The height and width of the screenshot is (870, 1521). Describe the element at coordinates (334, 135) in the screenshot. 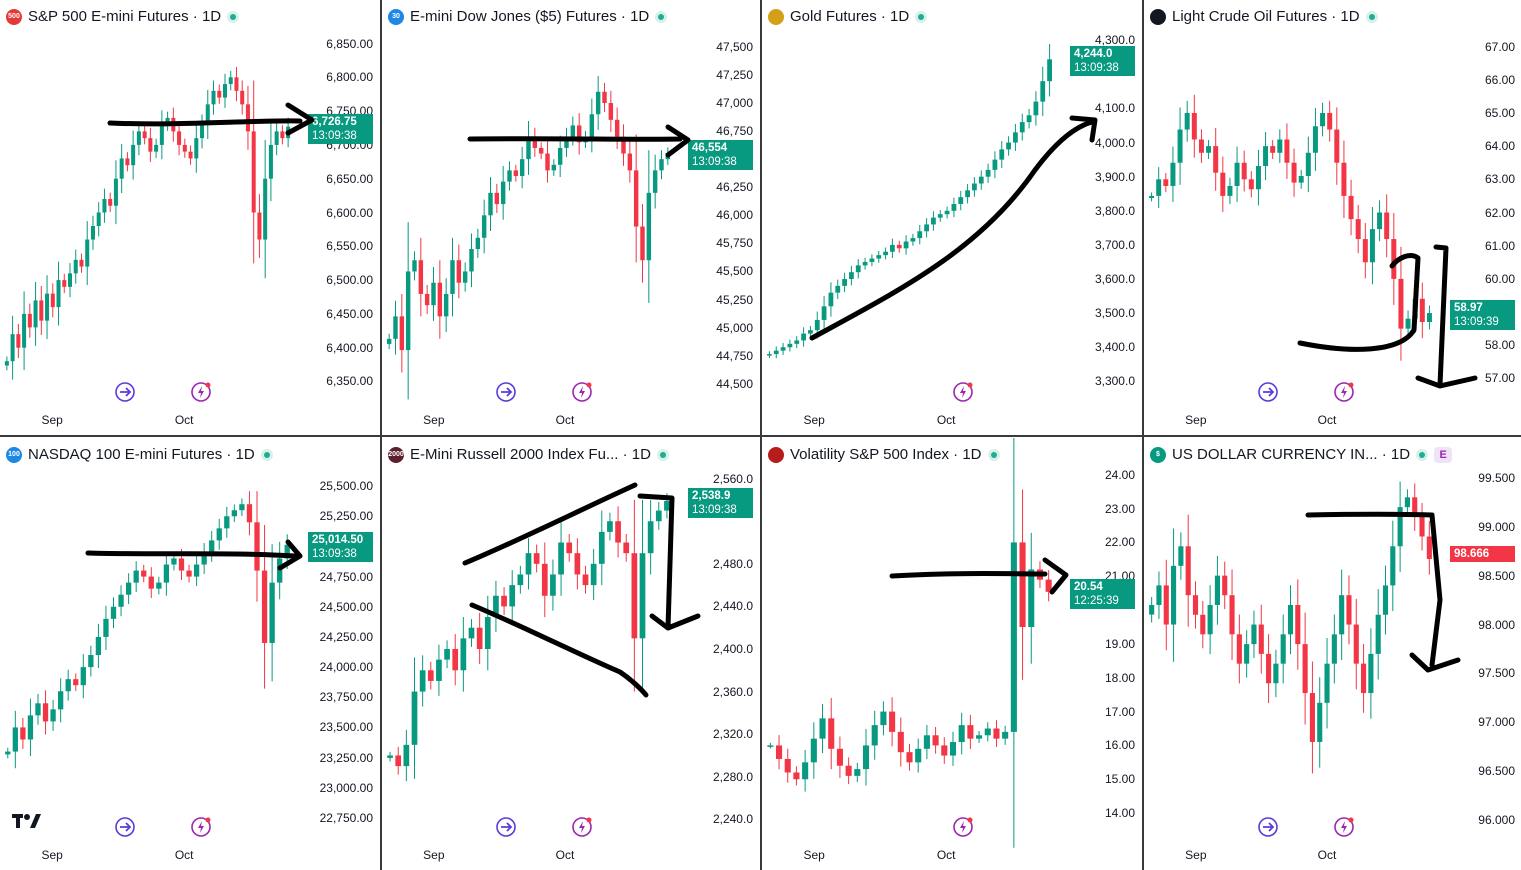

I see `bar-countdown: 13:09:38` at that location.